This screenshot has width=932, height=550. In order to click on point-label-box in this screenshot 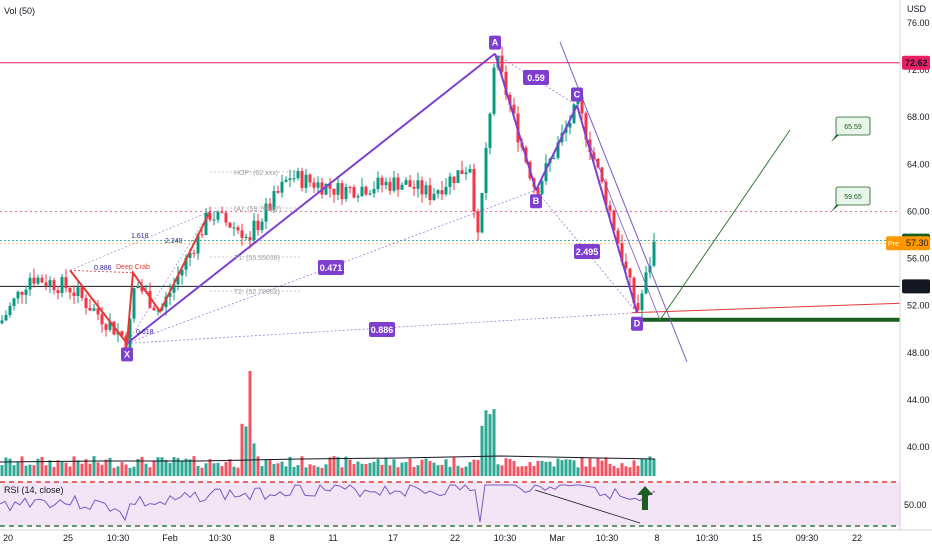, I will do `click(536, 201)`.